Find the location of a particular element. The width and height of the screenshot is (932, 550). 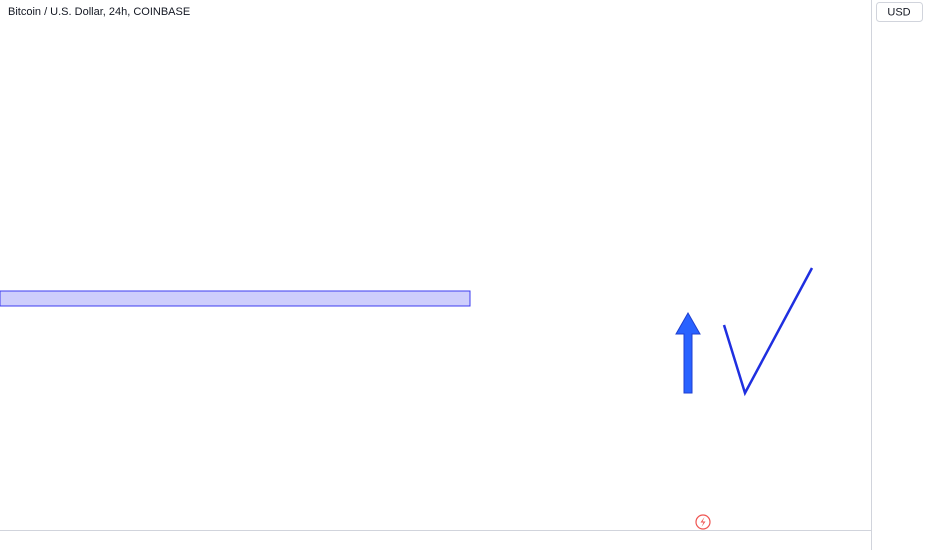

projection-line is located at coordinates (768, 332).